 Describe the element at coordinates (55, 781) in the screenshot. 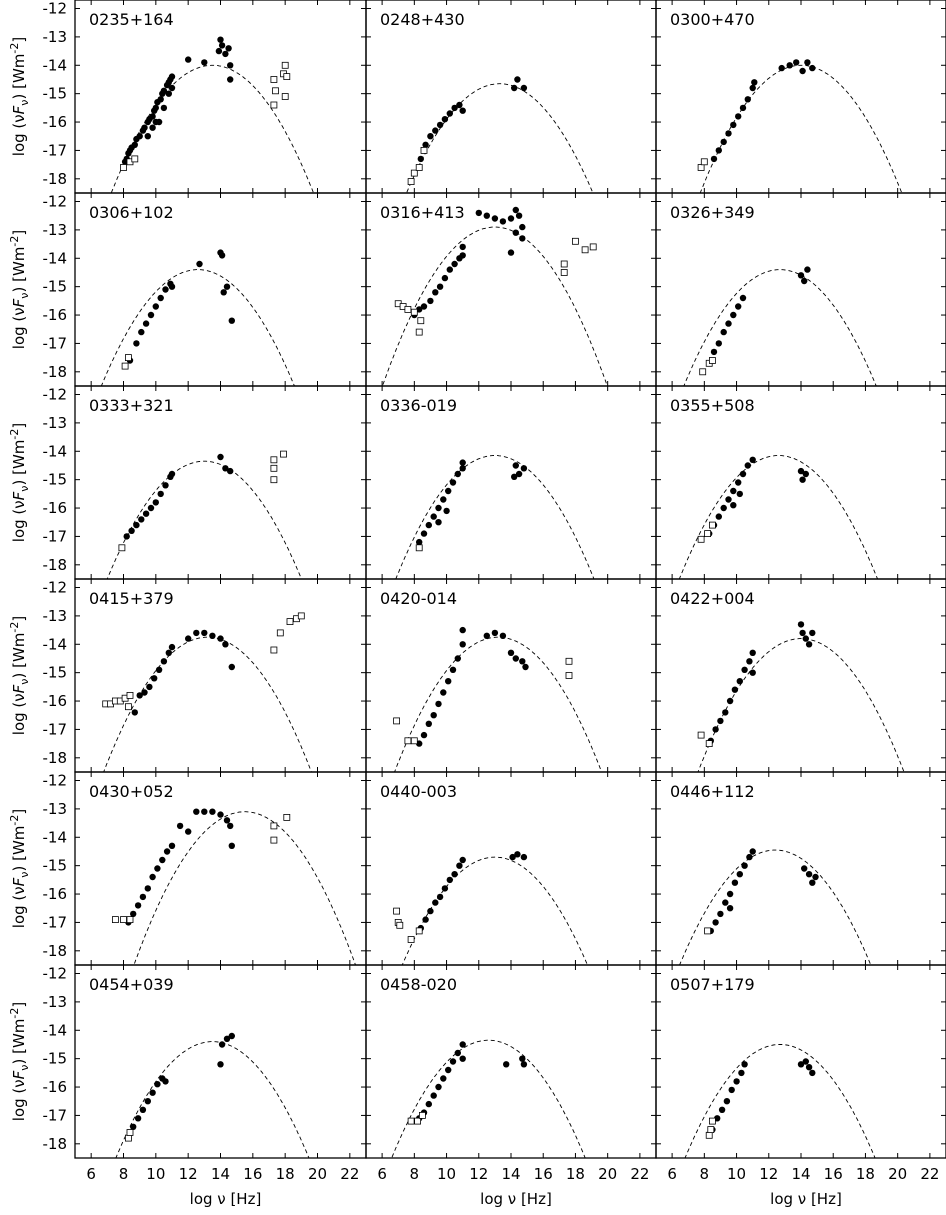

I see `y-tick-label: -12` at that location.